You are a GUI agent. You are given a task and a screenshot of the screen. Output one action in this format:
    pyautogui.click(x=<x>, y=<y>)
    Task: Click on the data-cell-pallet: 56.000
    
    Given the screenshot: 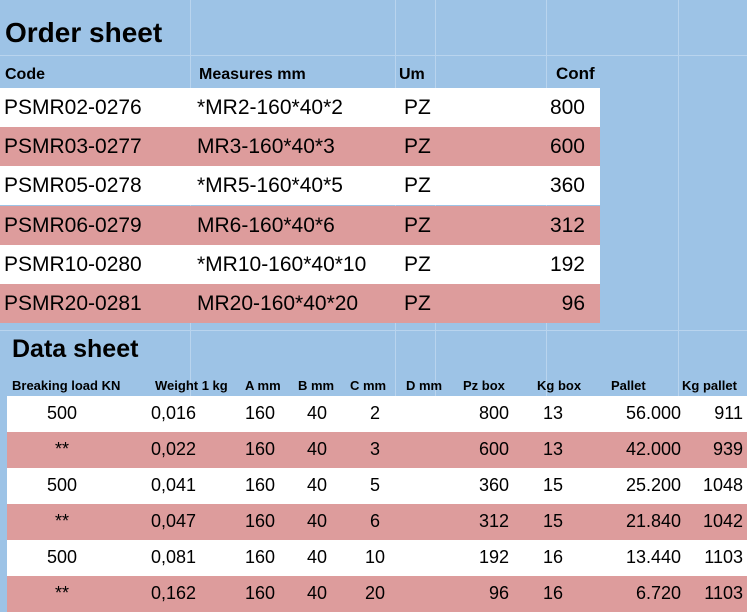 What is the action you would take?
    pyautogui.click(x=653, y=413)
    